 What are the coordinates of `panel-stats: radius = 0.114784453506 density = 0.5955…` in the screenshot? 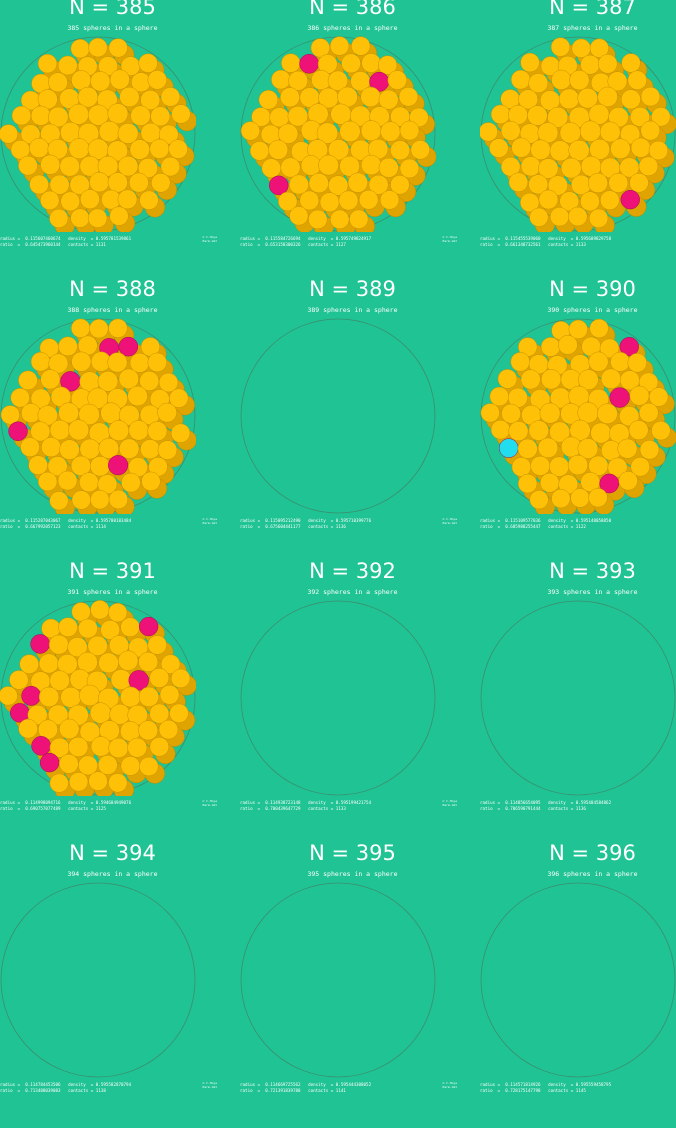 It's located at (66, 1087).